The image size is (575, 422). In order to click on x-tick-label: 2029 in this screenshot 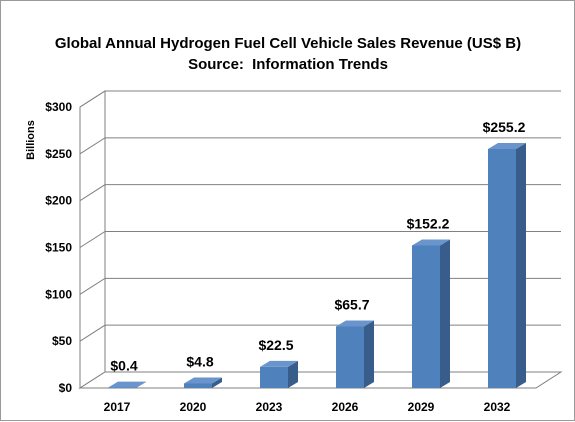, I will do `click(421, 407)`.